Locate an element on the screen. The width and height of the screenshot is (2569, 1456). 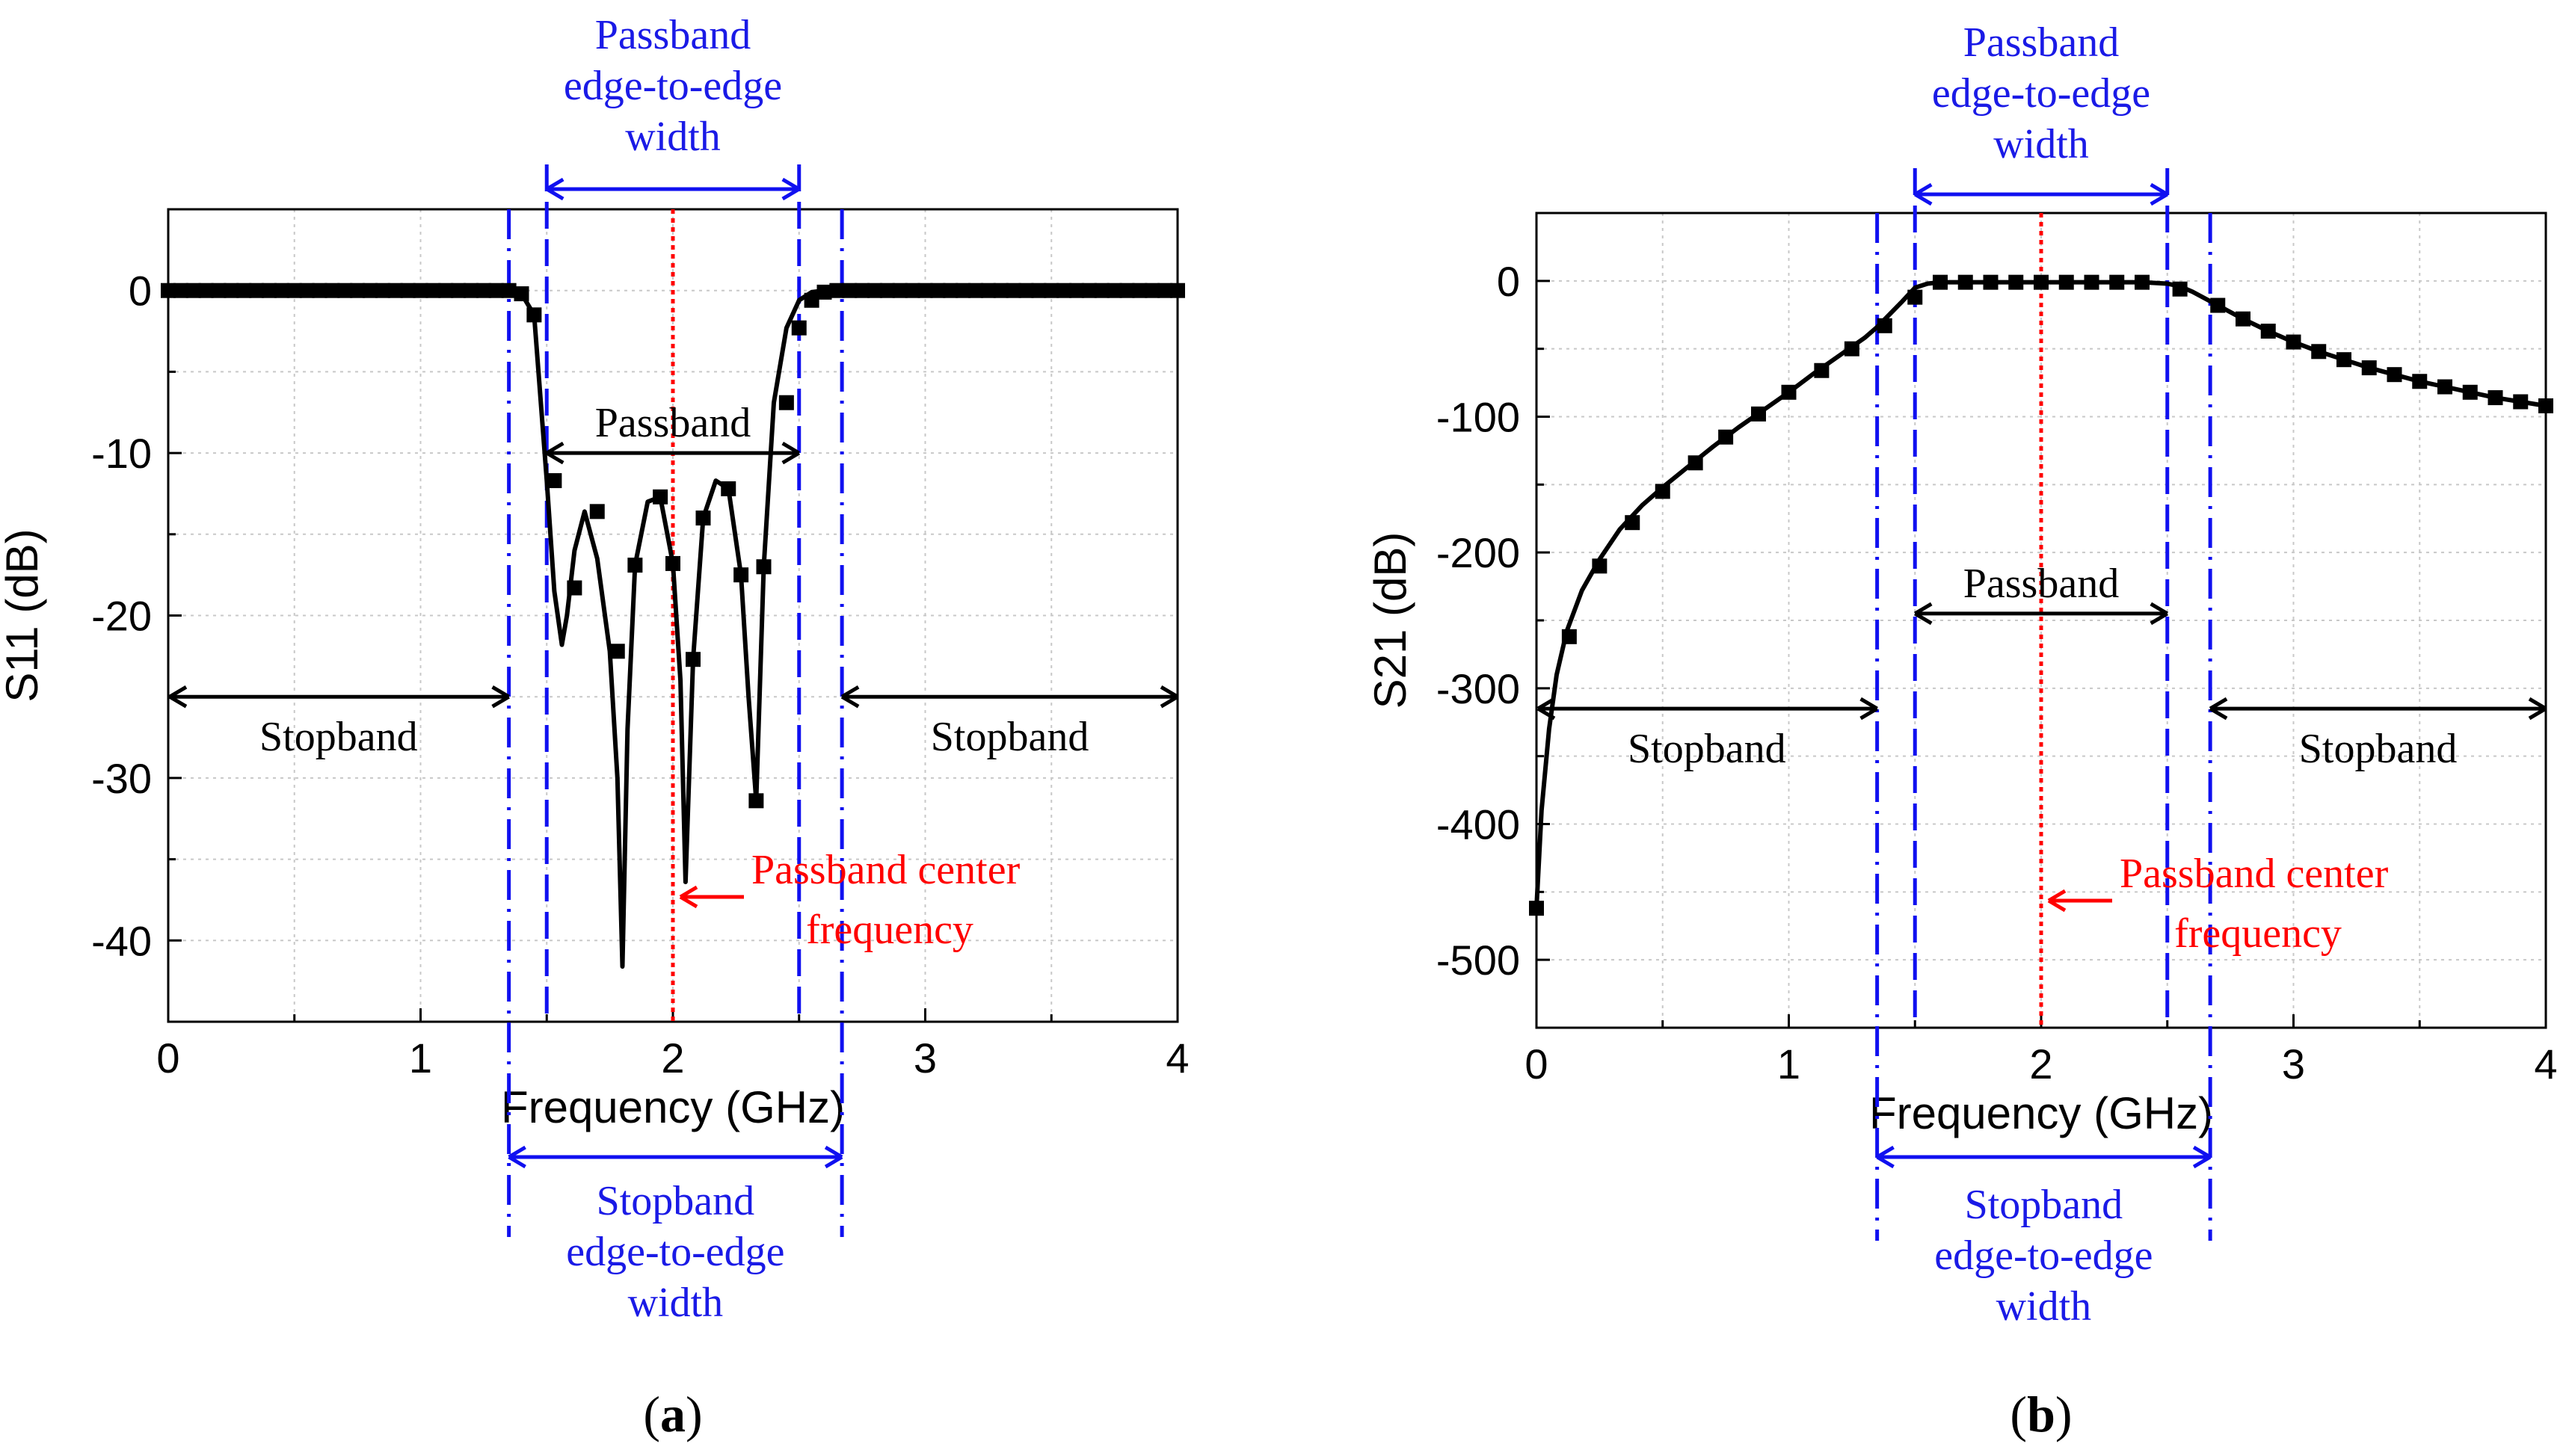
y-tick-label: -20 is located at coordinates (122, 616).